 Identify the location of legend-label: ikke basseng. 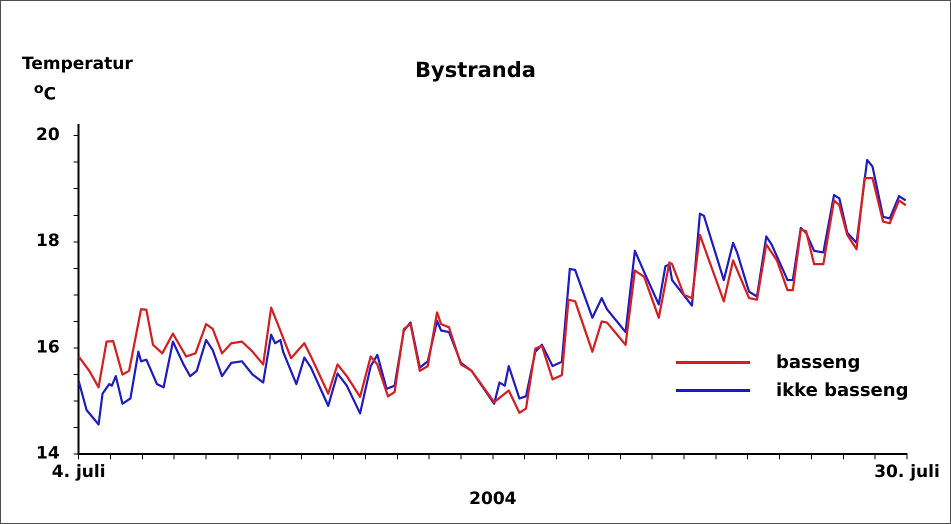
(842, 390).